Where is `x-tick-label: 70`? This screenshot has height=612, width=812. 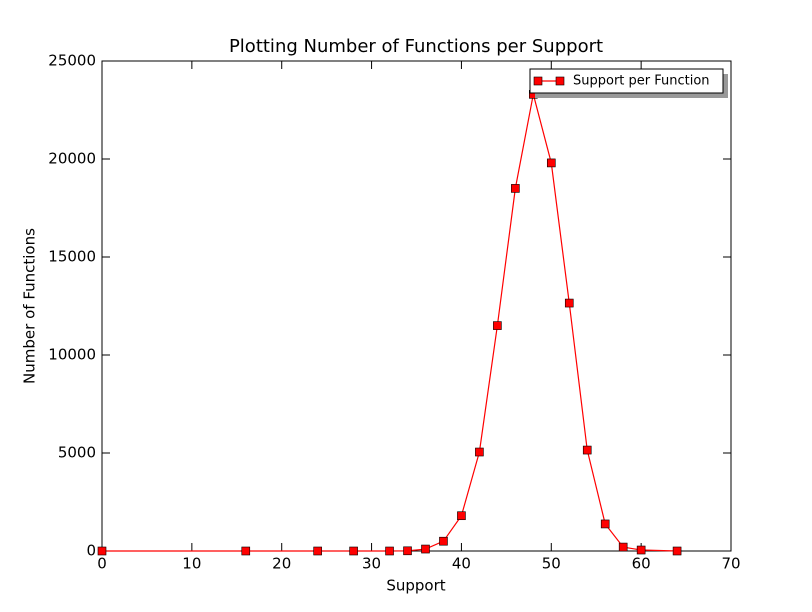
x-tick-label: 70 is located at coordinates (730, 564).